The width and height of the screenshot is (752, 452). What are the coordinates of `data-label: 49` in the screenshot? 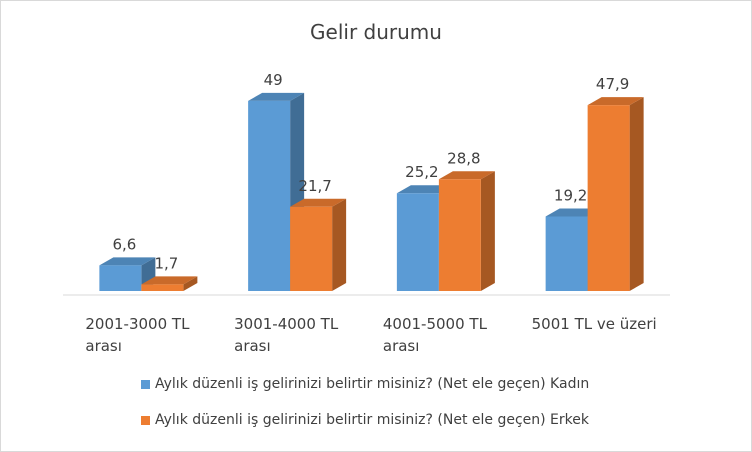 It's located at (273, 80).